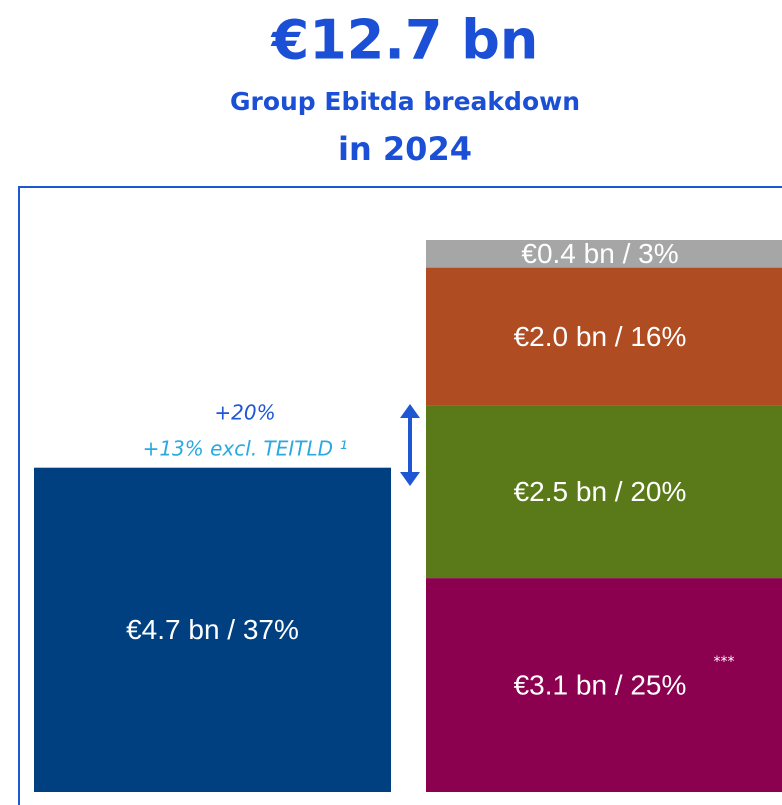  I want to click on annotation: +20%, so click(244, 413).